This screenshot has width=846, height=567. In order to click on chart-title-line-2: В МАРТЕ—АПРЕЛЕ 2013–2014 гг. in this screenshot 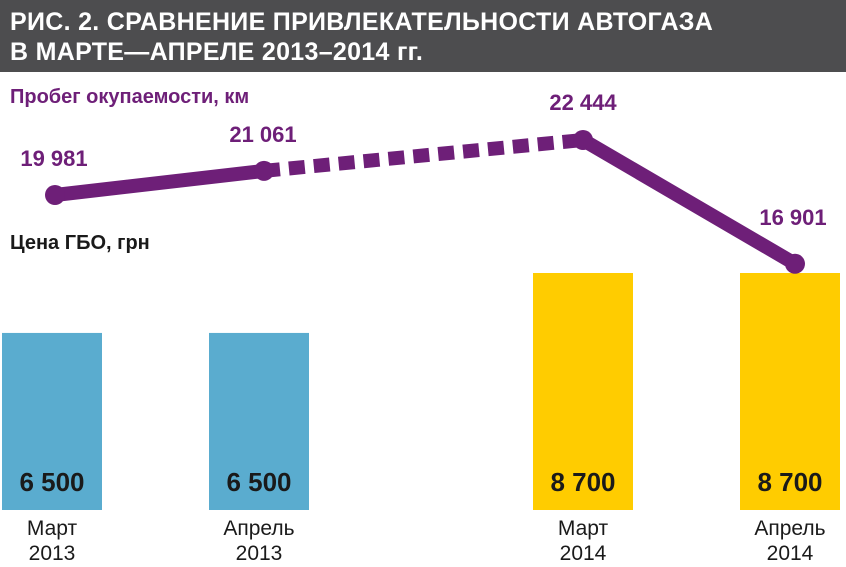, I will do `click(217, 52)`.